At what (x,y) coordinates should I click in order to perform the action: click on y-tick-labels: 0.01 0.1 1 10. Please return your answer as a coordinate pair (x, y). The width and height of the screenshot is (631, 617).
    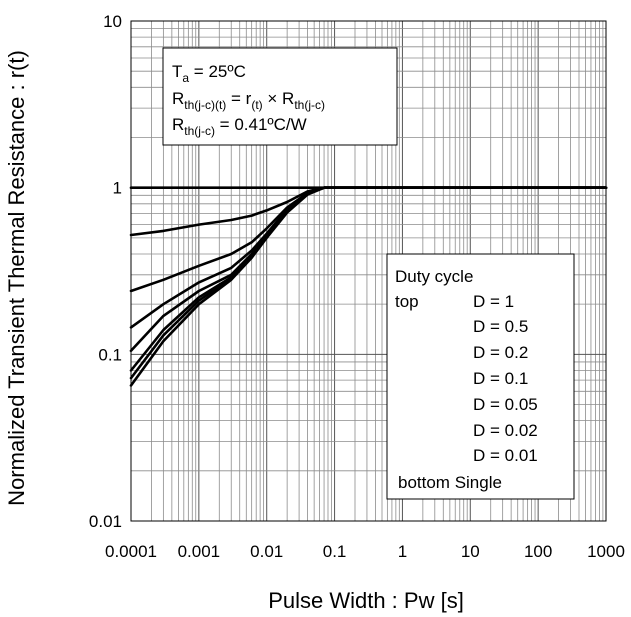
    Looking at the image, I should click on (105, 271).